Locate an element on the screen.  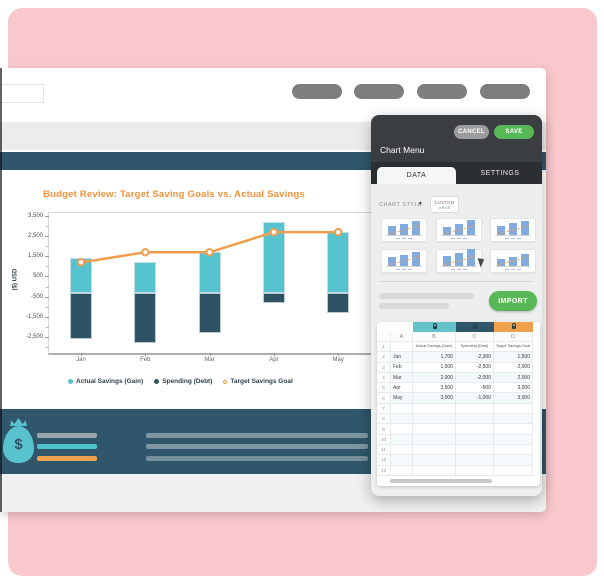
save-button: SAVE is located at coordinates (514, 132).